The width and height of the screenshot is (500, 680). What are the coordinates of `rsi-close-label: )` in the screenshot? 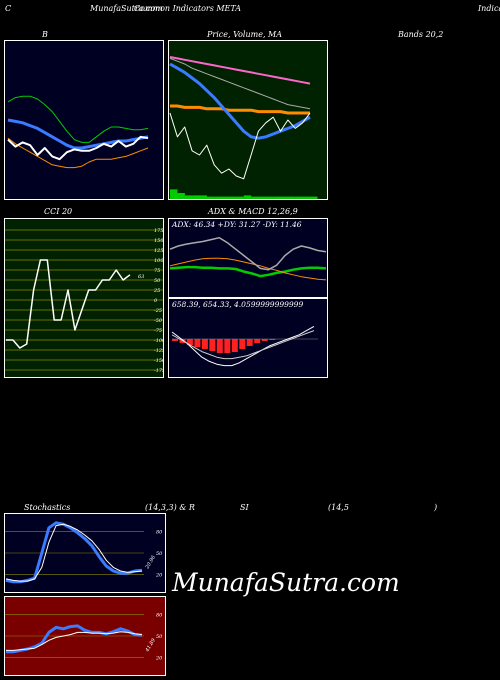 It's located at (436, 507).